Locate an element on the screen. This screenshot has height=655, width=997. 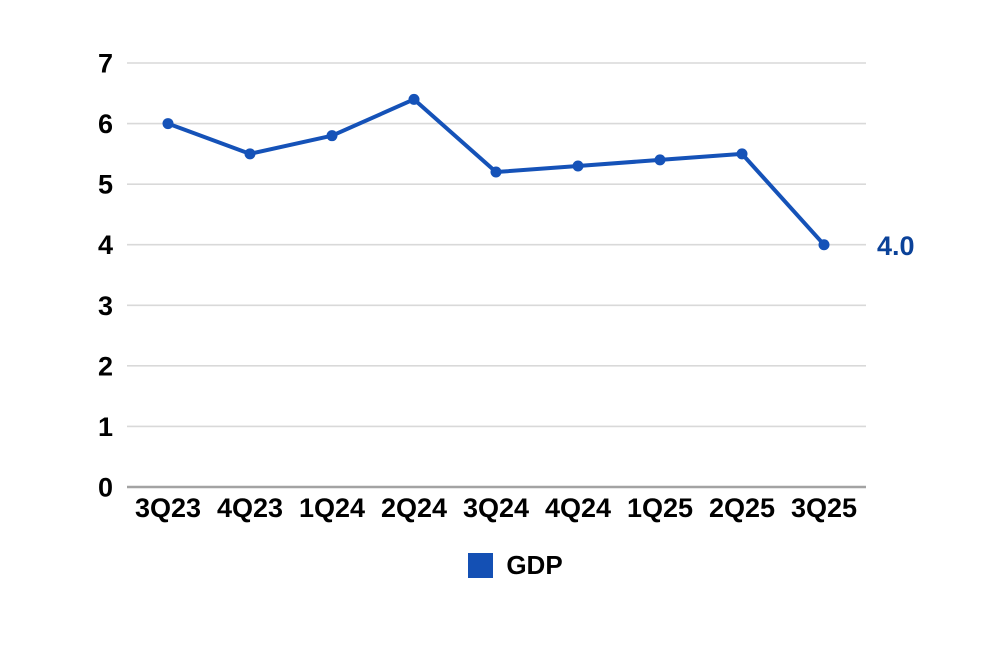
y-axis-tick-label: 1 is located at coordinates (105, 427).